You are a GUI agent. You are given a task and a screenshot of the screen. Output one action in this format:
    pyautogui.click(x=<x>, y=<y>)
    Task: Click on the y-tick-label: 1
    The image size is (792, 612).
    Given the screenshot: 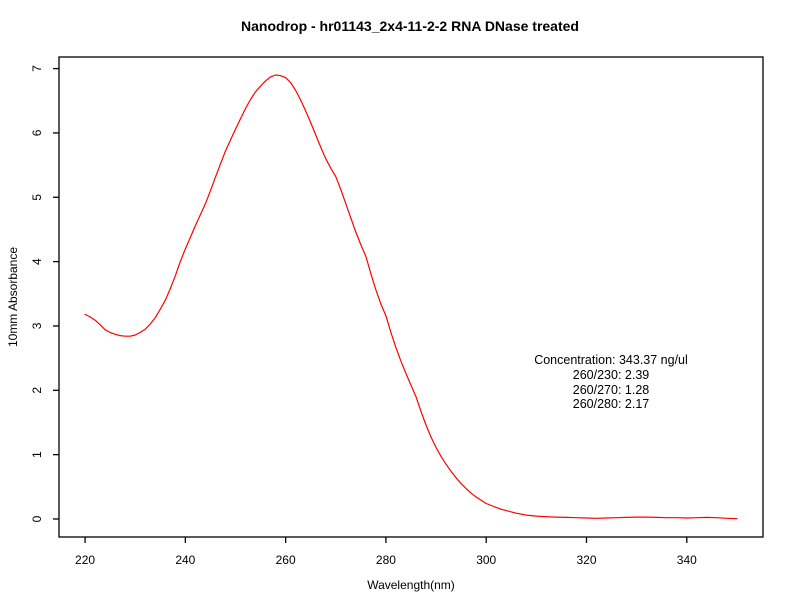 What is the action you would take?
    pyautogui.click(x=37, y=454)
    